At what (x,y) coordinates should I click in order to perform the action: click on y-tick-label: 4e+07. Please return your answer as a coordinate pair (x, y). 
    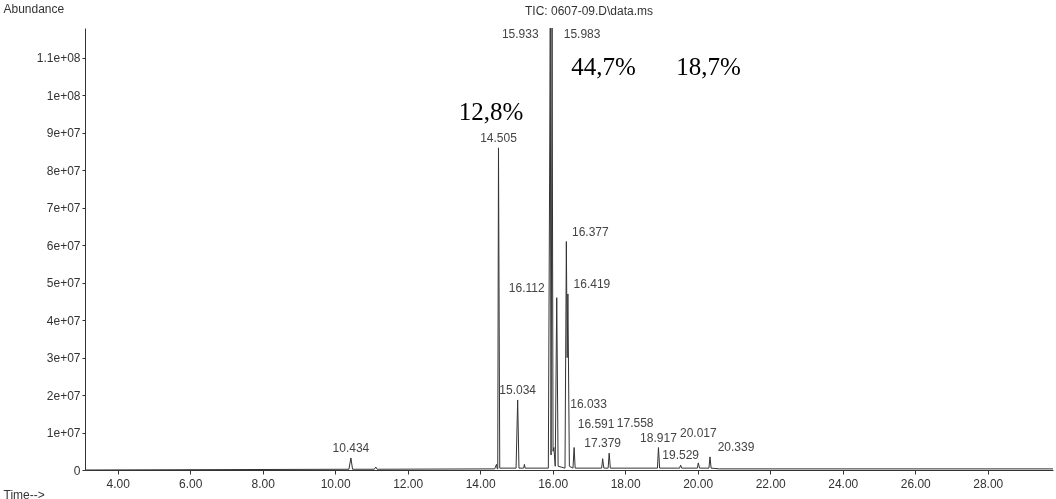
    Looking at the image, I should click on (63, 320).